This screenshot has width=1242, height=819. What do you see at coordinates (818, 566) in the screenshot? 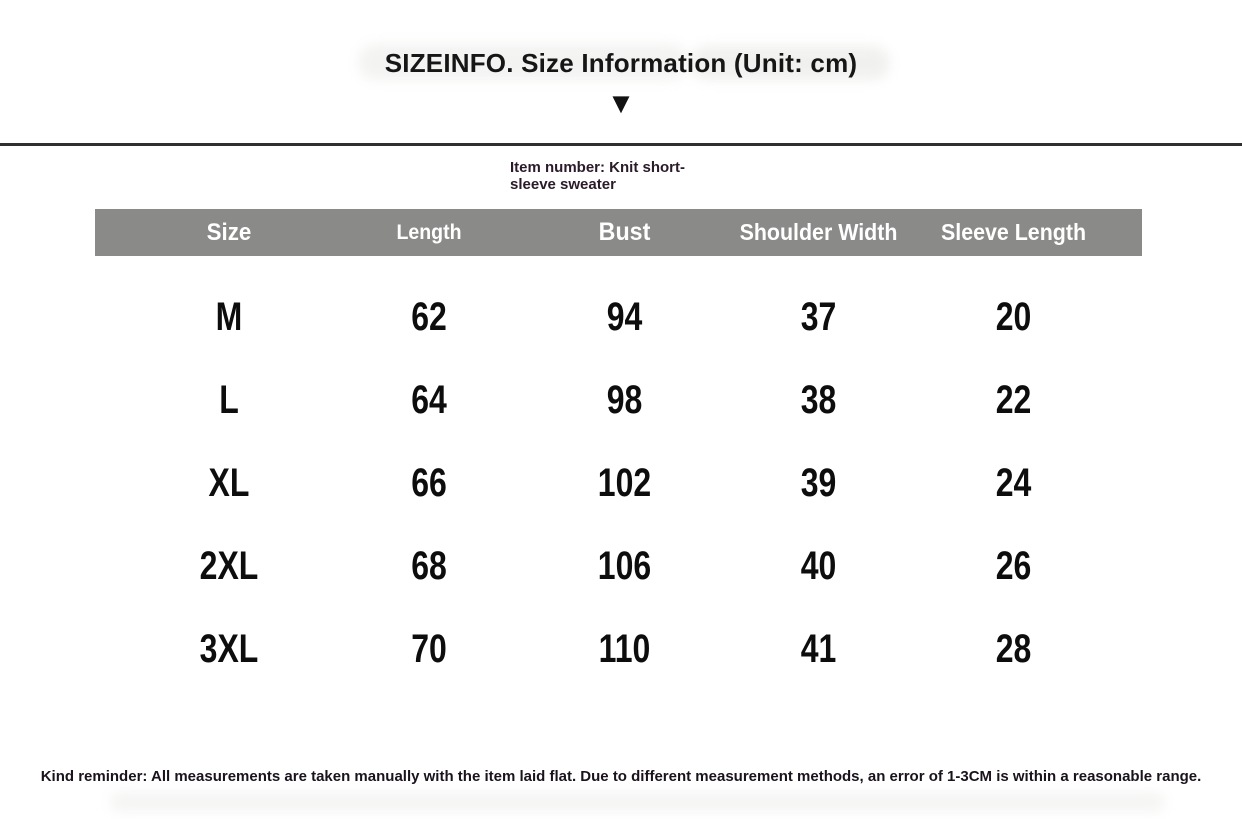
I see `table-cell: 40` at bounding box center [818, 566].